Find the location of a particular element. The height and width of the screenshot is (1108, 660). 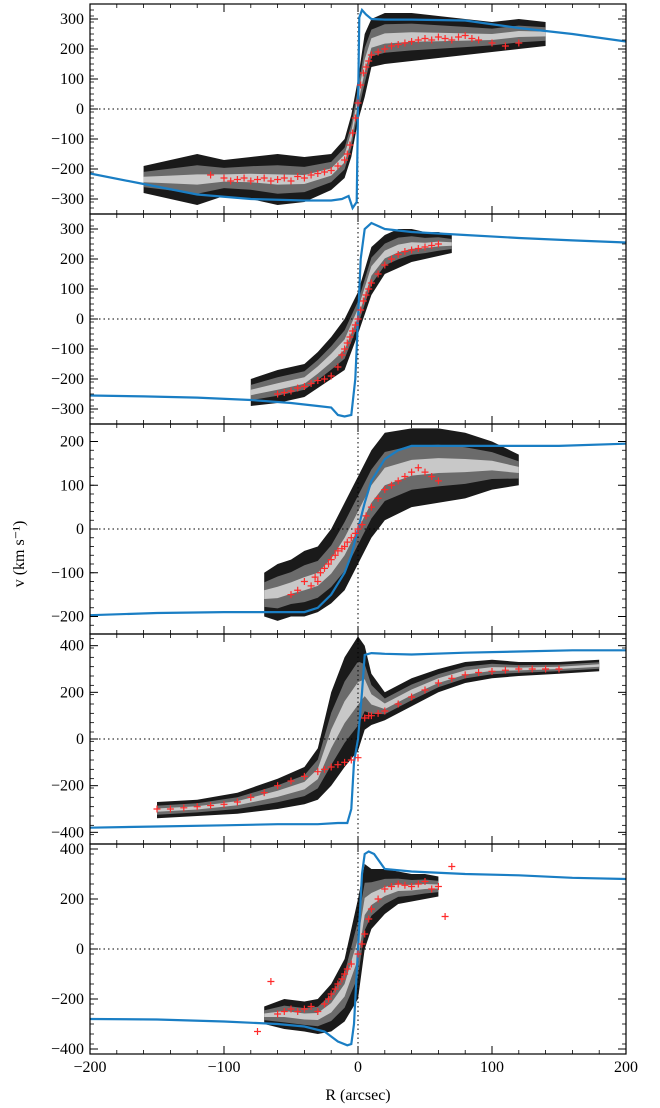

x-axis-title: R (arcsec) is located at coordinates (357, 1095).